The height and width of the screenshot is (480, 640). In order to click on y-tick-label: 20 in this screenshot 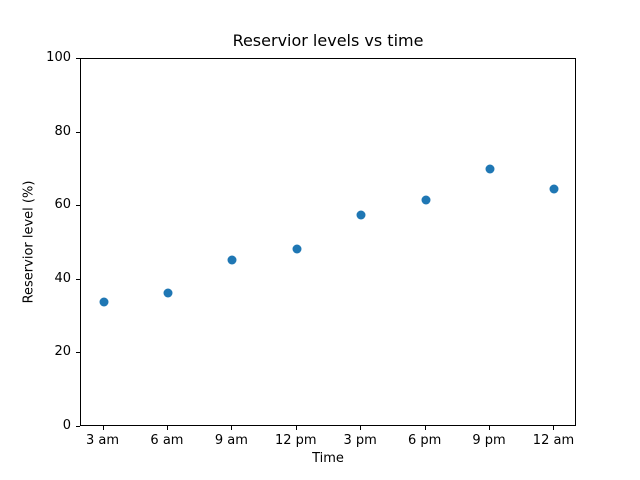, I will do `click(62, 352)`.